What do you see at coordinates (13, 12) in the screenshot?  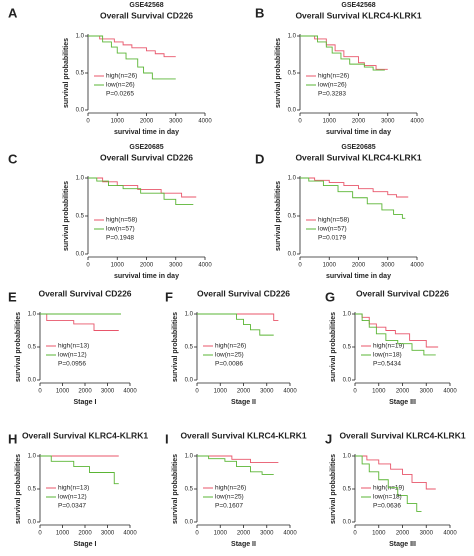 I see `panel-letter: A` at bounding box center [13, 12].